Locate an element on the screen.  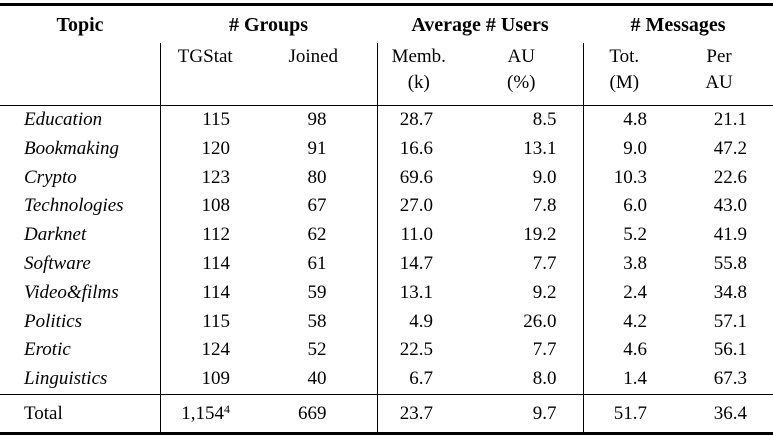
memb-k-cell: 13.1 is located at coordinates (418, 293).